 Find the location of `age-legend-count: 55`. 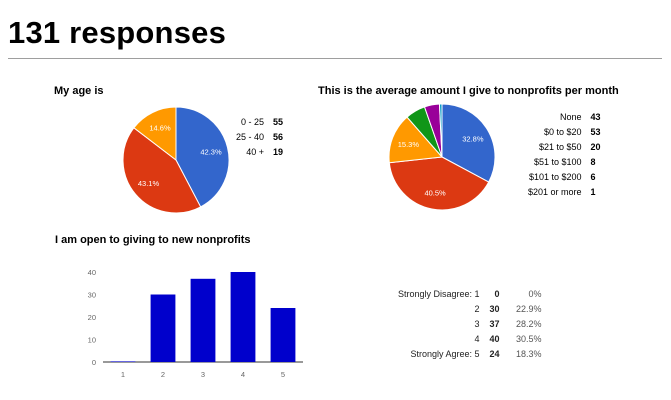

age-legend-count: 55 is located at coordinates (278, 121).